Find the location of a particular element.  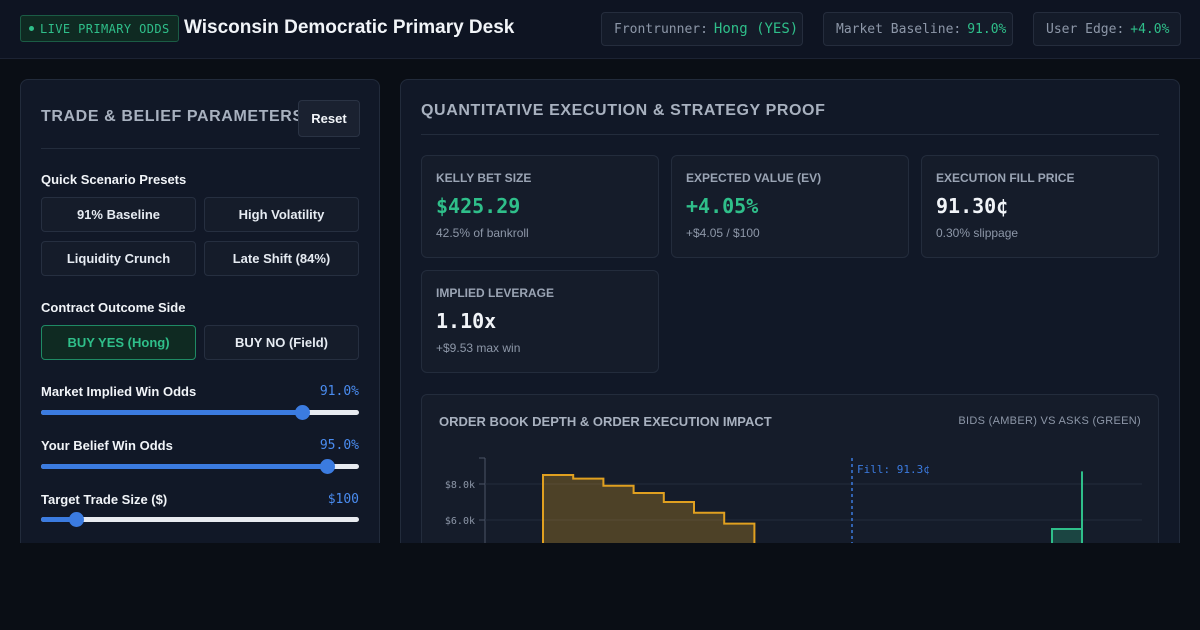

frontrunner-label: Frontrunner: is located at coordinates (661, 29).